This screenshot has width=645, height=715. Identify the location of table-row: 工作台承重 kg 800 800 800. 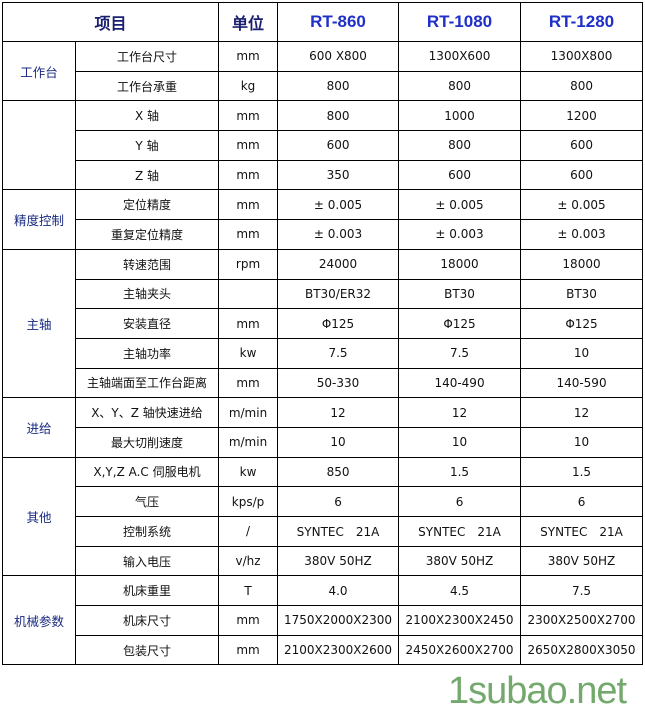
(323, 86).